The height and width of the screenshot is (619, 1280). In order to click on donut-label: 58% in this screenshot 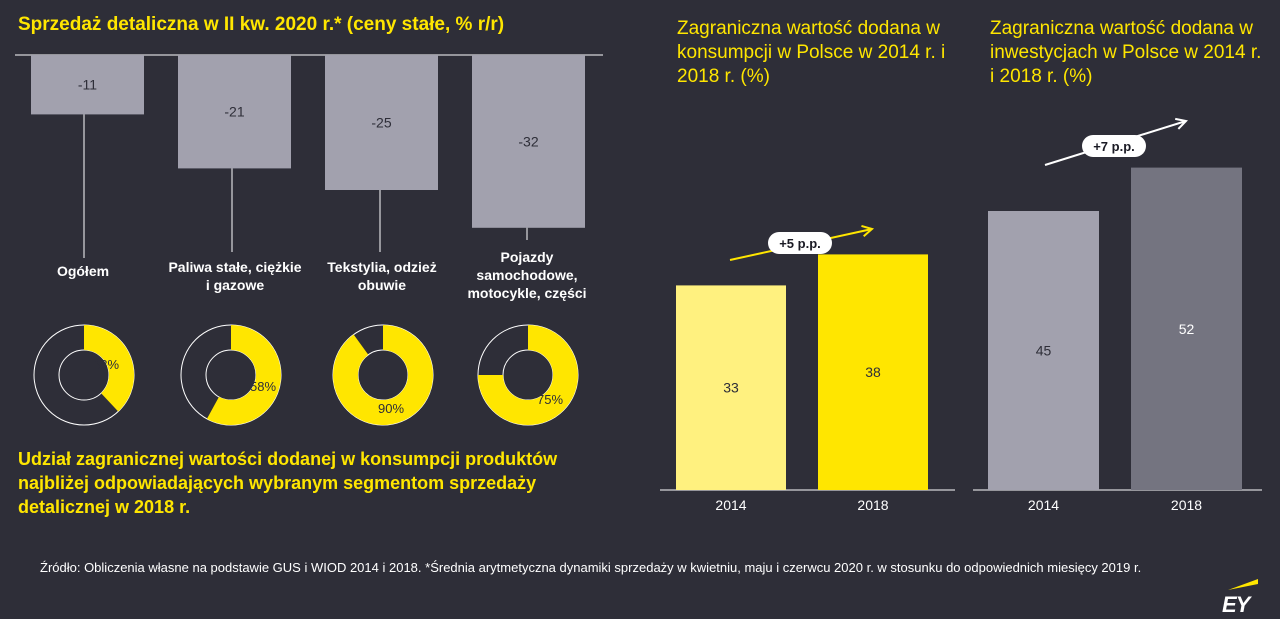, I will do `click(263, 386)`.